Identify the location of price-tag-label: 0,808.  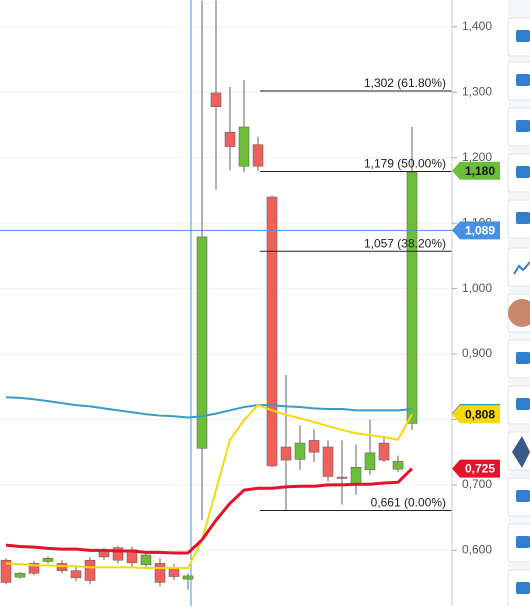
(480, 414).